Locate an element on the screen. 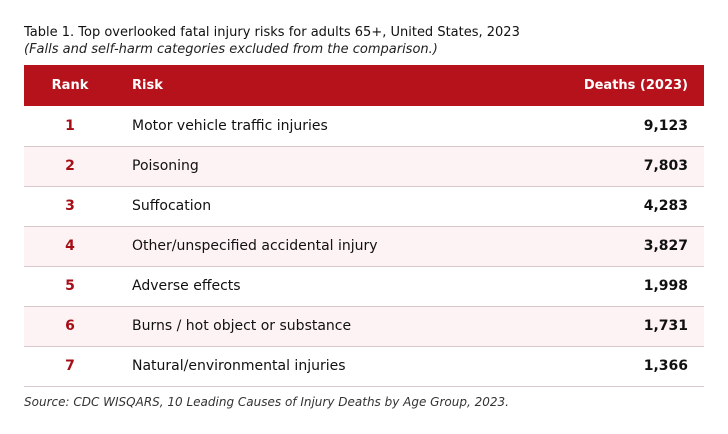  rank-cell: 6 is located at coordinates (70, 326).